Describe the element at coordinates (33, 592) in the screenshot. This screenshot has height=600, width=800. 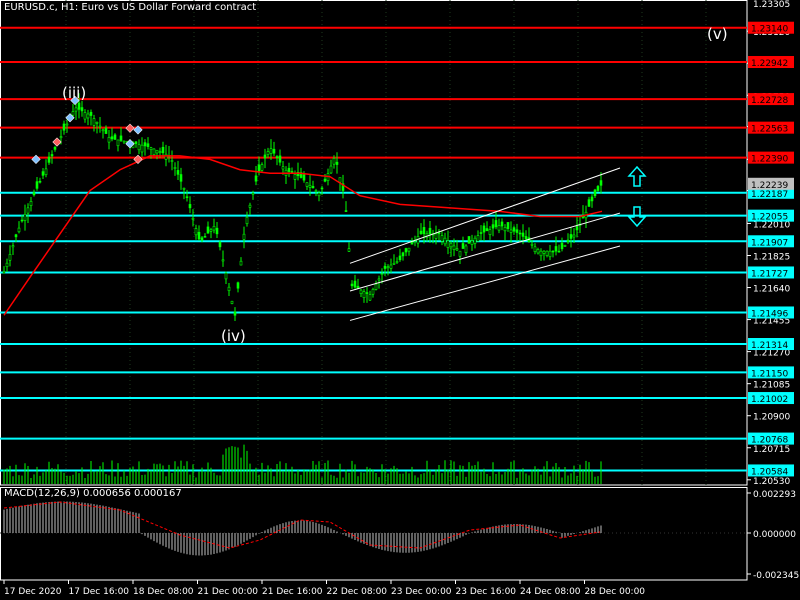
I see `time-axis-label: 17 Dec 2020` at that location.